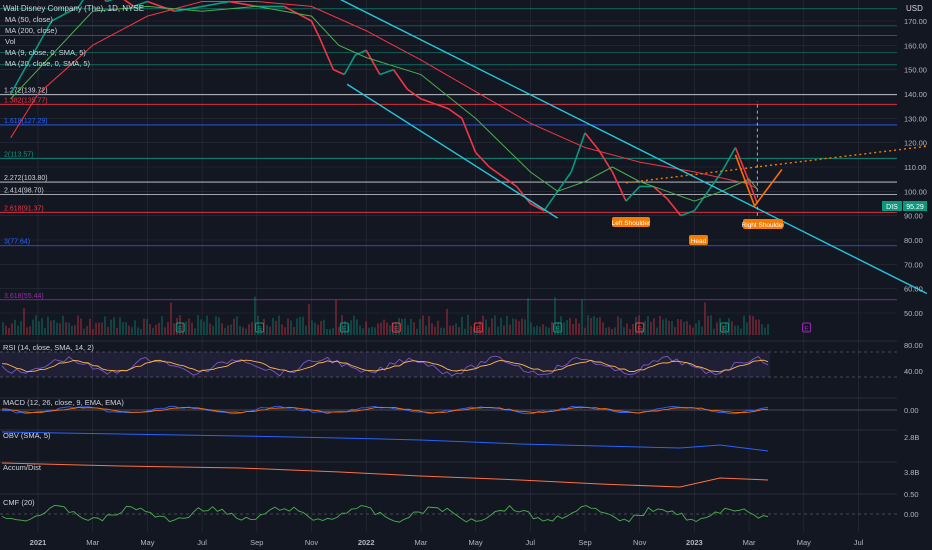 The image size is (932, 550). Describe the element at coordinates (17, 242) in the screenshot. I see `fib-label: 3(77.64)` at that location.